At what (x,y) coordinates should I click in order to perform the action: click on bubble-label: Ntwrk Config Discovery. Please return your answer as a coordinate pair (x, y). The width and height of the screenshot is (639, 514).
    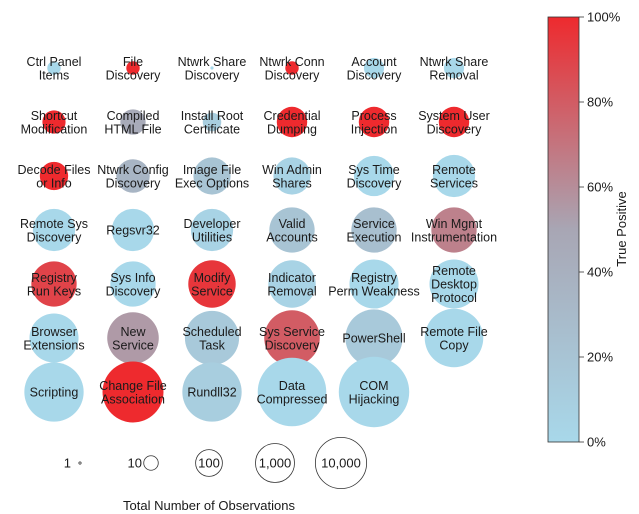
    Looking at the image, I should click on (133, 177).